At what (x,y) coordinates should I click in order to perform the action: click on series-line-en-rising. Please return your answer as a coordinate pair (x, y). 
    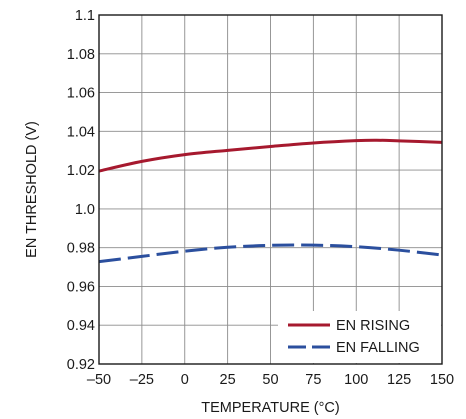
    Looking at the image, I should click on (270, 155).